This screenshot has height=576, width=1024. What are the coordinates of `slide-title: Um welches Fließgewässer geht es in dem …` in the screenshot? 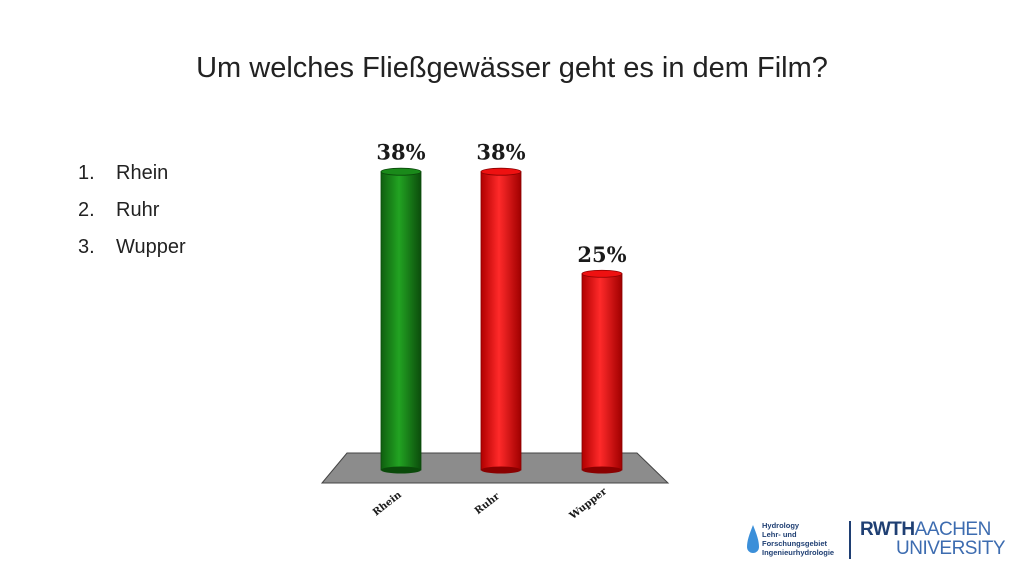 It's located at (512, 68).